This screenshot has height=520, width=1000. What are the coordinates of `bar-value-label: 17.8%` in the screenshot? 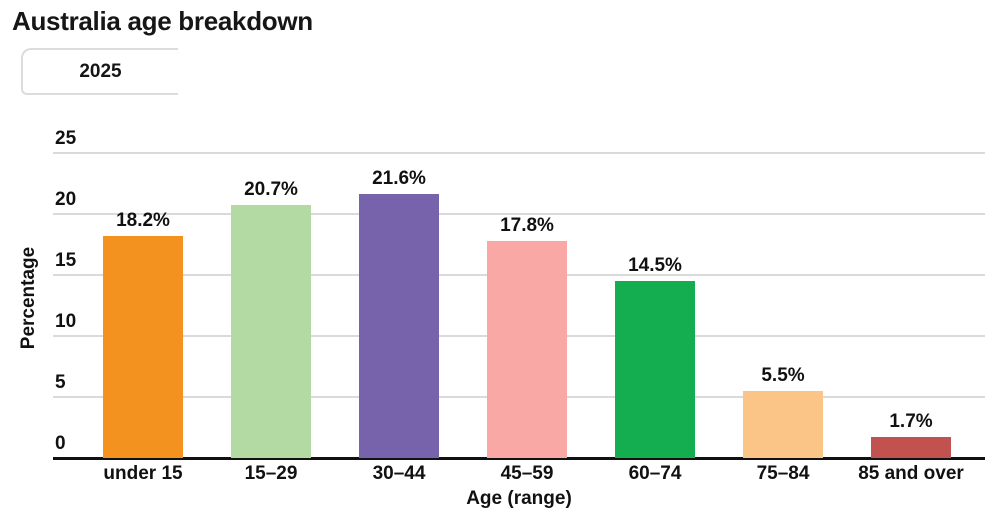 It's located at (527, 225).